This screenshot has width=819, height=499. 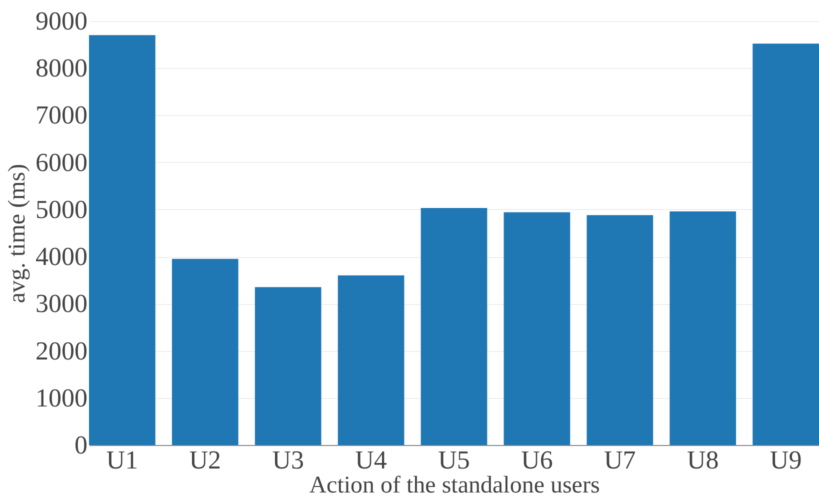 What do you see at coordinates (62, 115) in the screenshot?
I see `y-tick-label: 7000` at bounding box center [62, 115].